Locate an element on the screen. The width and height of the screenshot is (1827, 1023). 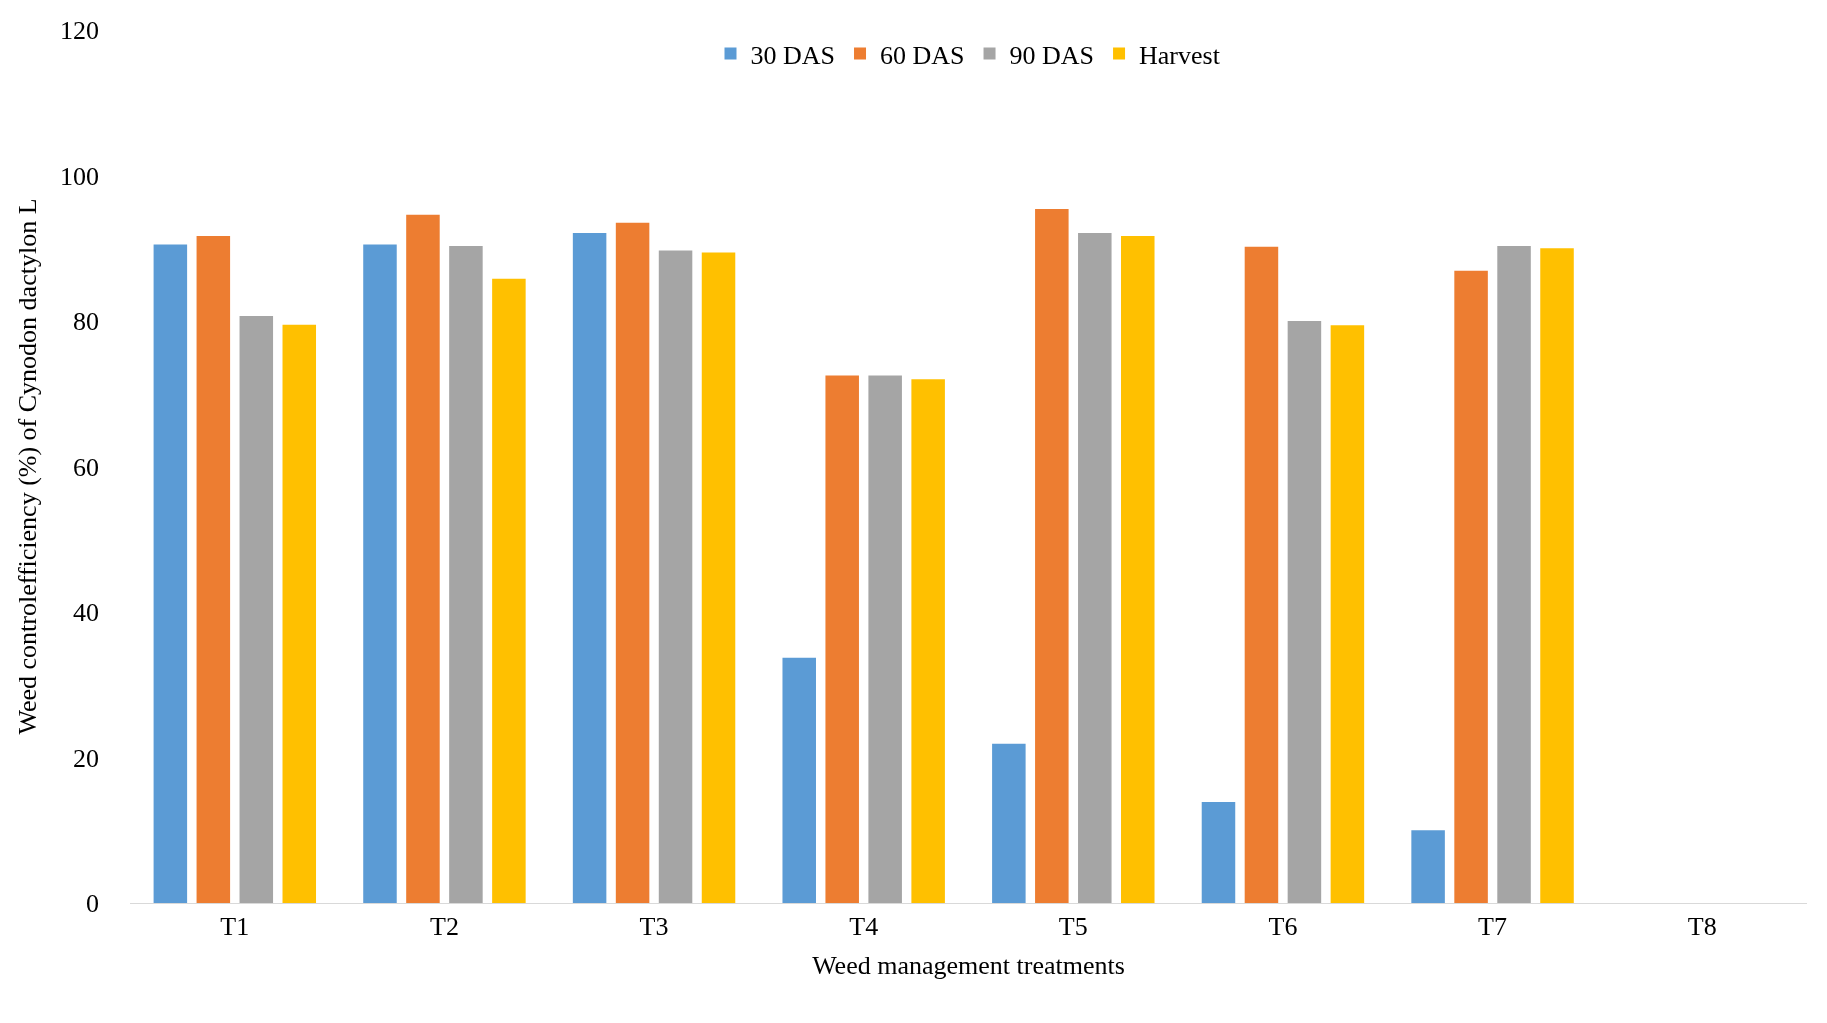
legend-label: 60 DAS is located at coordinates (922, 55).